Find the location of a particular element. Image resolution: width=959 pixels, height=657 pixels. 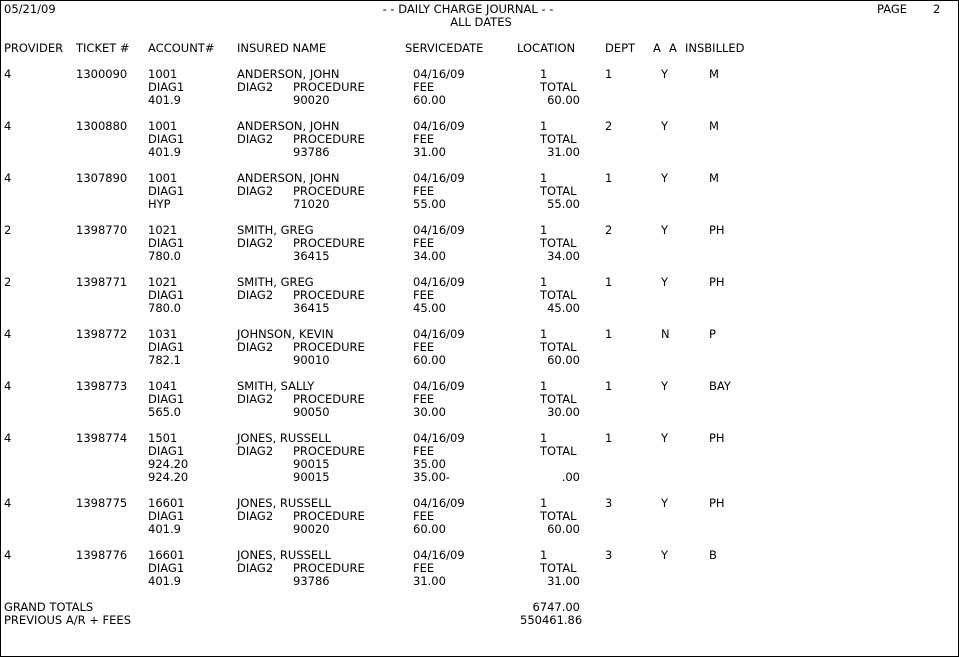

entry-diag-code: 565.0 is located at coordinates (164, 412).